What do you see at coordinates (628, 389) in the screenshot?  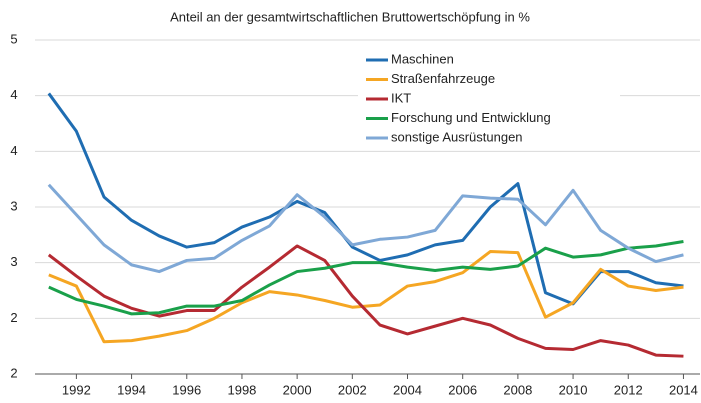 I see `x-tick-label: 2012` at bounding box center [628, 389].